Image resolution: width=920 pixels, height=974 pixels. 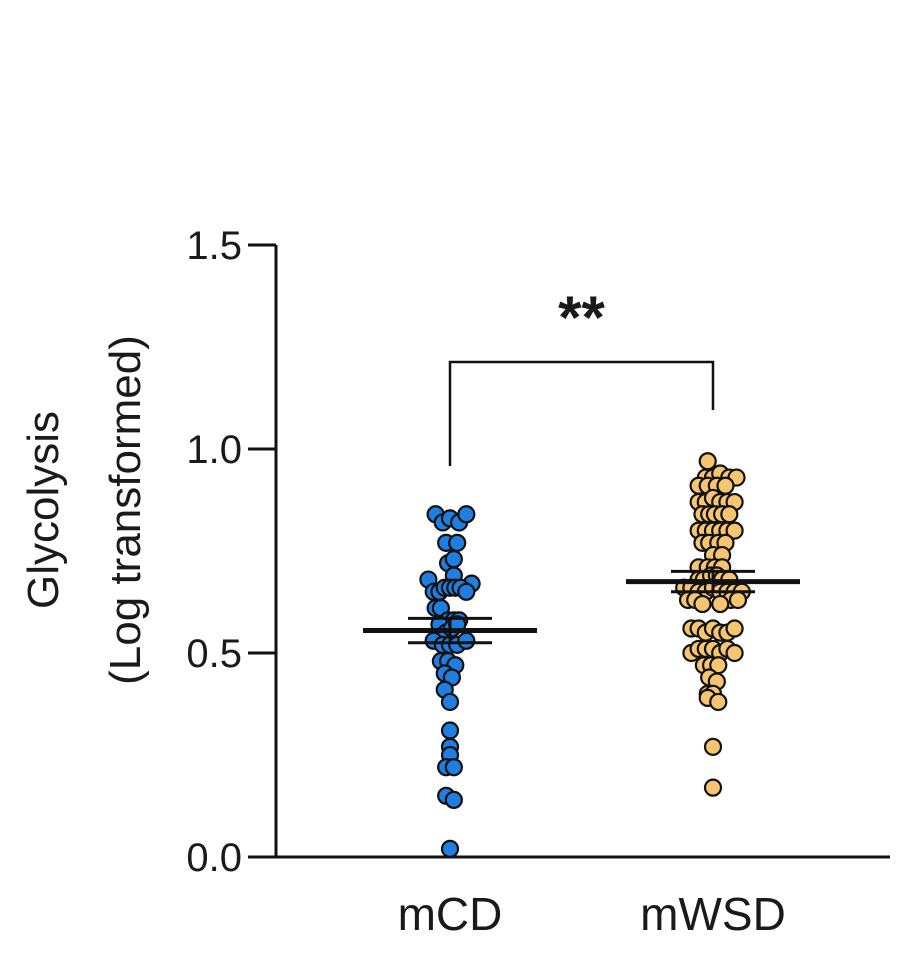 What do you see at coordinates (581, 317) in the screenshot?
I see `significance-label: **` at bounding box center [581, 317].